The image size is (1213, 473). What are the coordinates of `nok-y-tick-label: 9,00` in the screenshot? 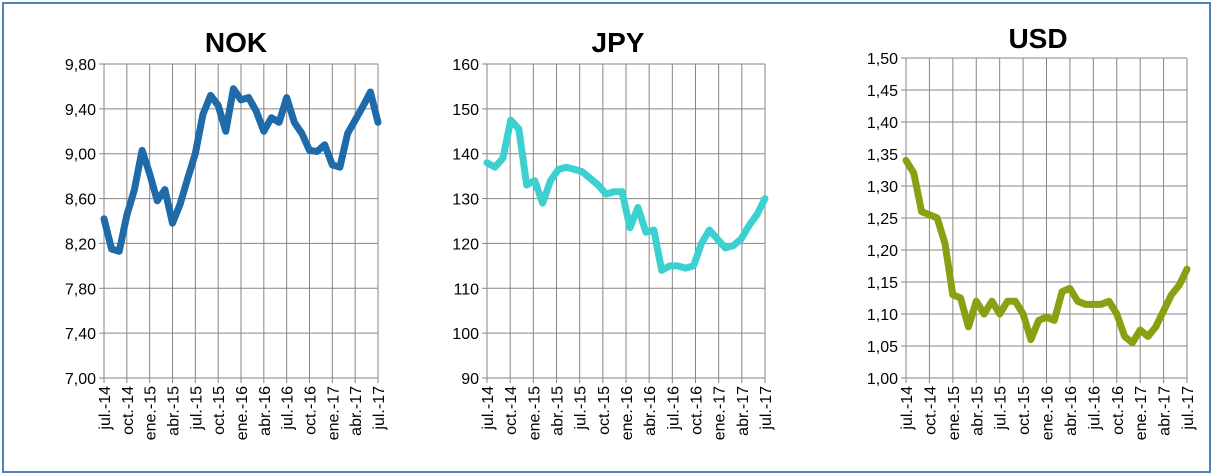 It's located at (80, 155).